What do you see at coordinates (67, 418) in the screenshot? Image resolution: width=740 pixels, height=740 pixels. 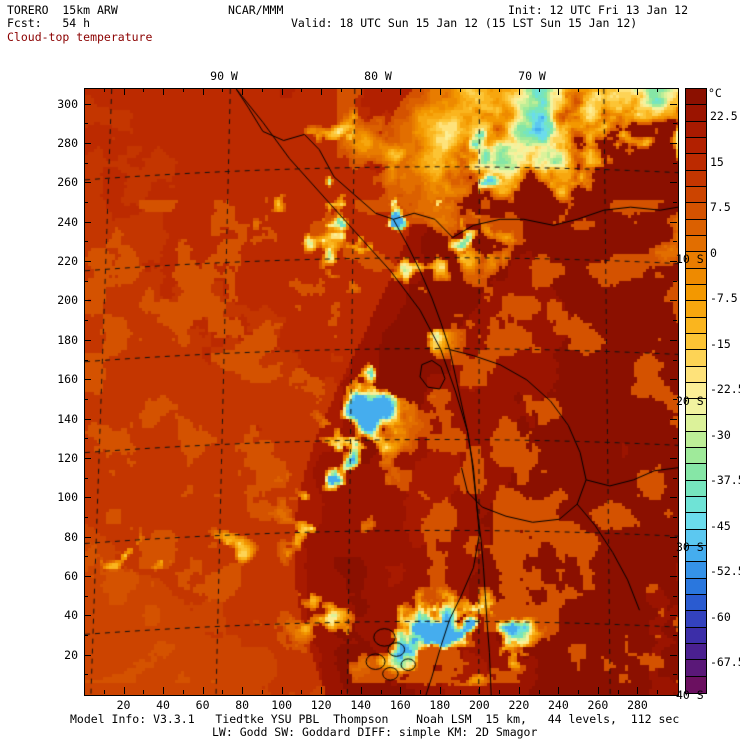 I see `y-axis-label: 140` at bounding box center [67, 418].